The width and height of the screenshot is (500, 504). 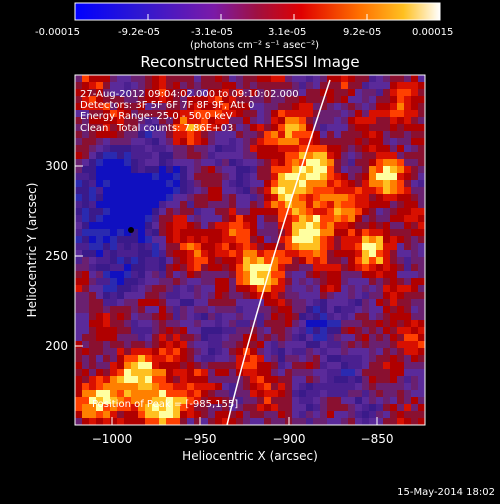 I want to click on peak-marker, so click(x=131, y=230).